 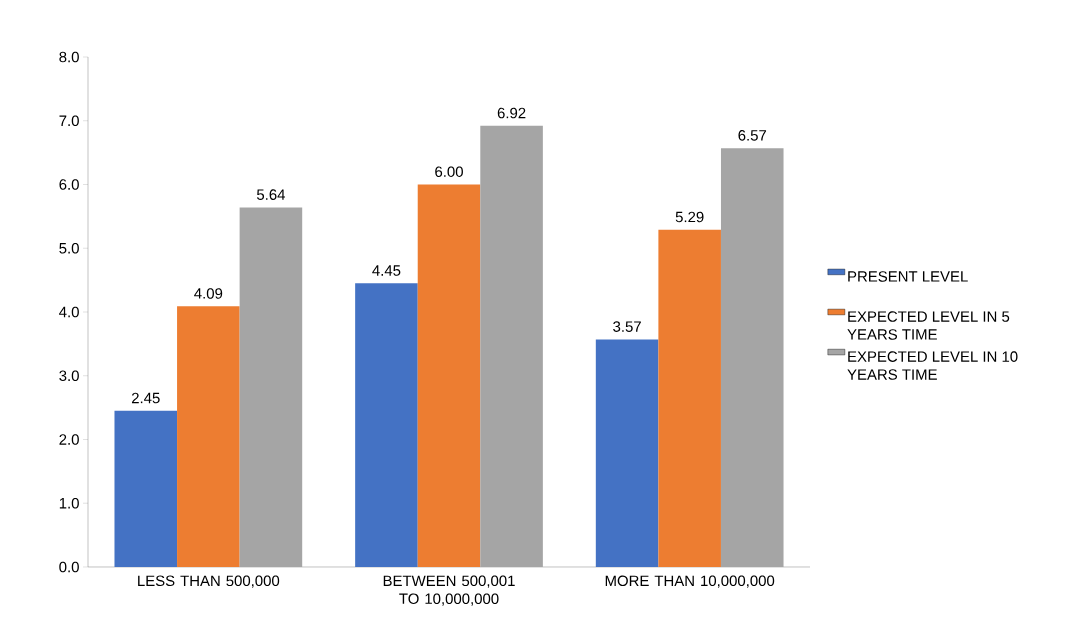 I want to click on y-tick-label: 1.0, so click(x=69, y=503).